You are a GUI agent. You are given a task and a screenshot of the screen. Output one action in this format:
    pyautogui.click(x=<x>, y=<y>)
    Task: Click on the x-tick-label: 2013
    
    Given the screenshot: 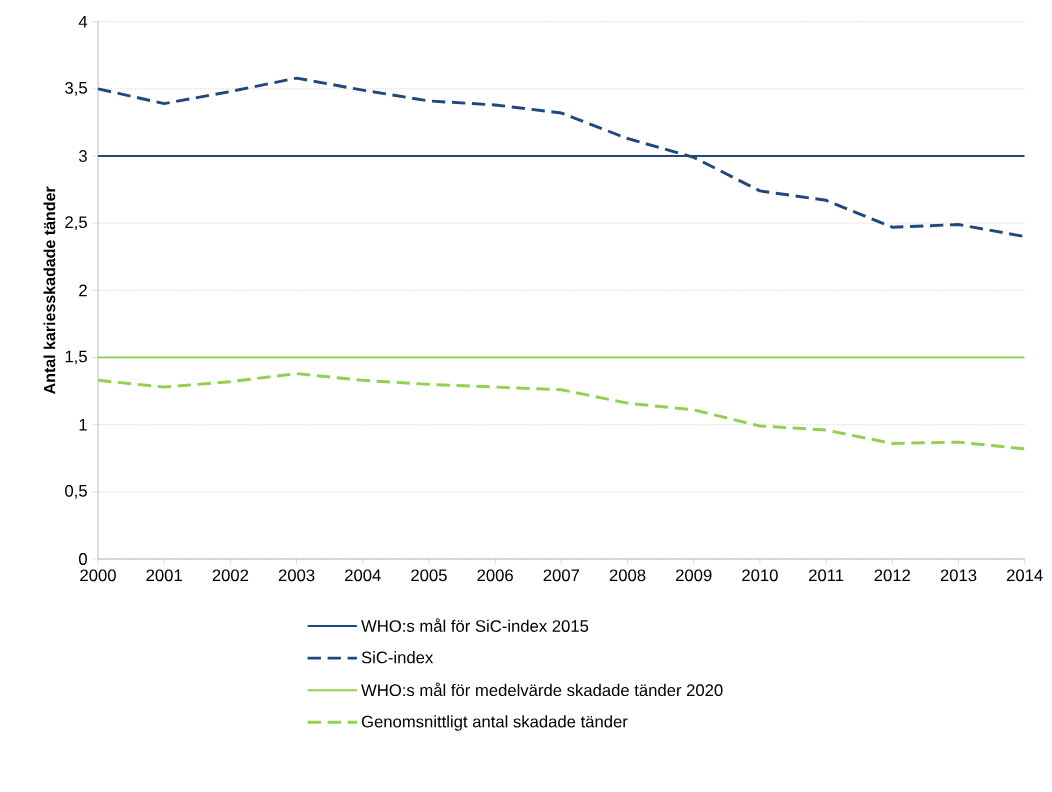 What is the action you would take?
    pyautogui.click(x=958, y=575)
    